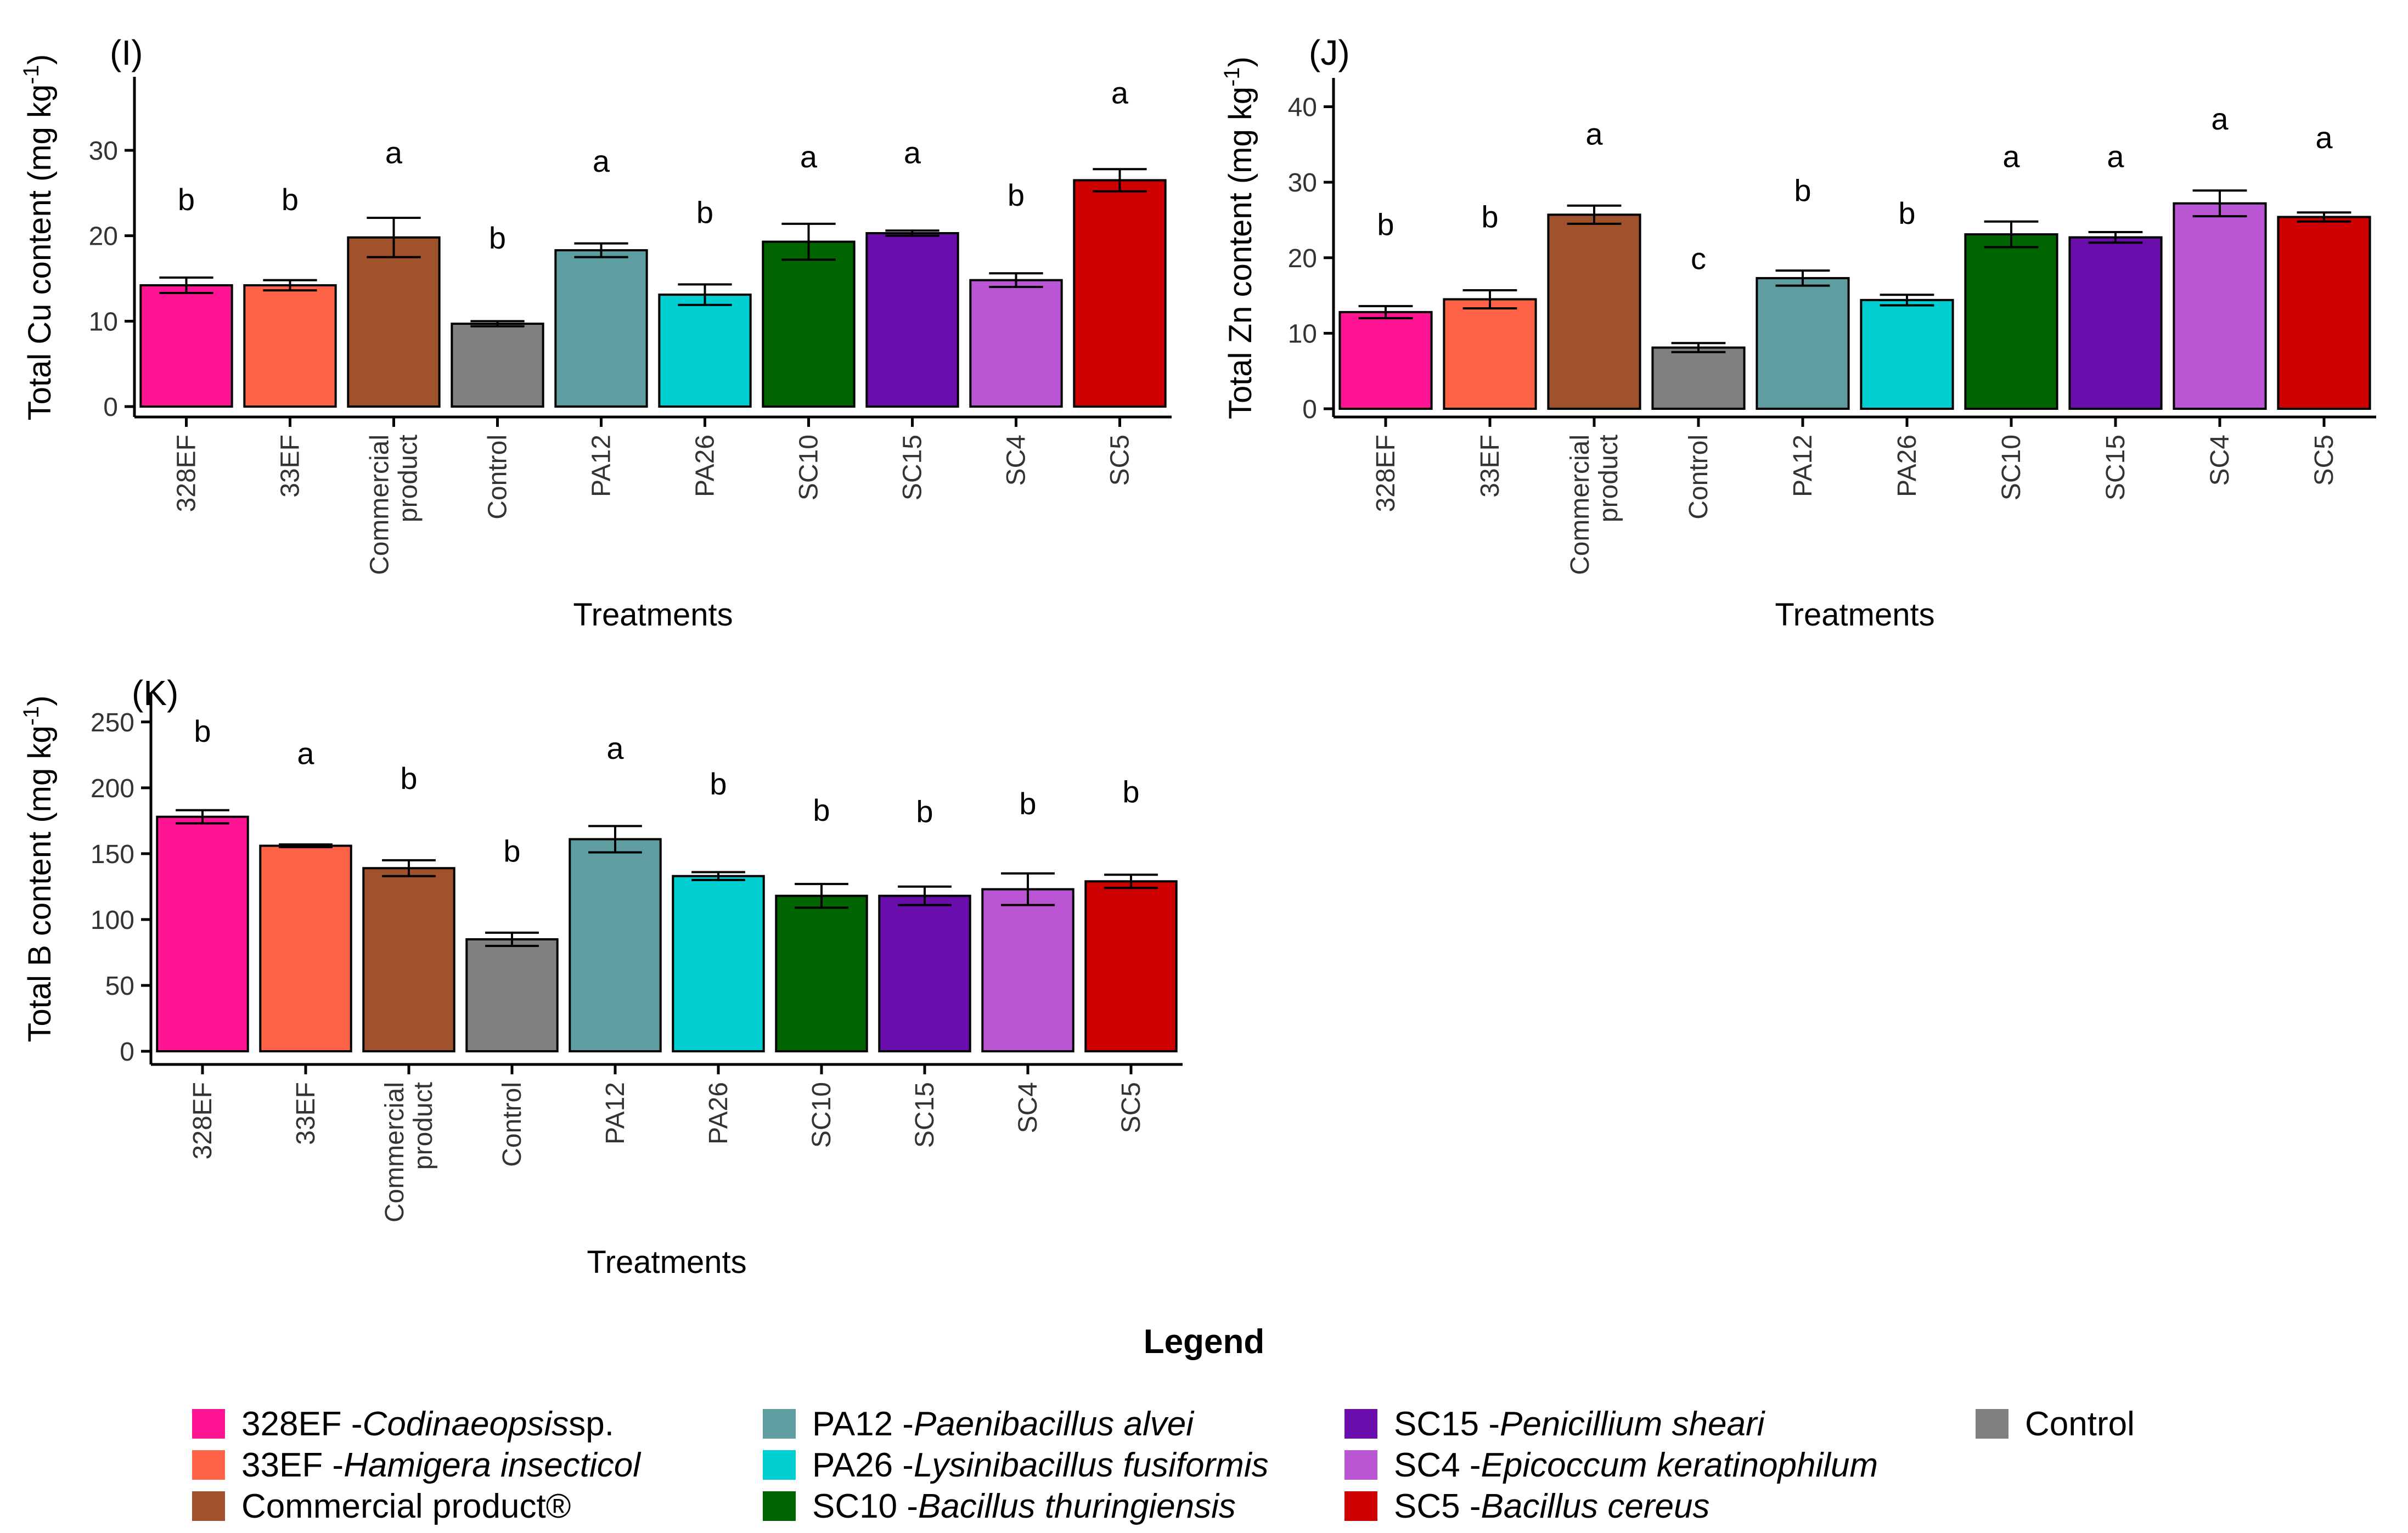 This screenshot has height=1533, width=2408. Describe the element at coordinates (406, 1506) in the screenshot. I see `legend-code: Commercial product®` at that location.